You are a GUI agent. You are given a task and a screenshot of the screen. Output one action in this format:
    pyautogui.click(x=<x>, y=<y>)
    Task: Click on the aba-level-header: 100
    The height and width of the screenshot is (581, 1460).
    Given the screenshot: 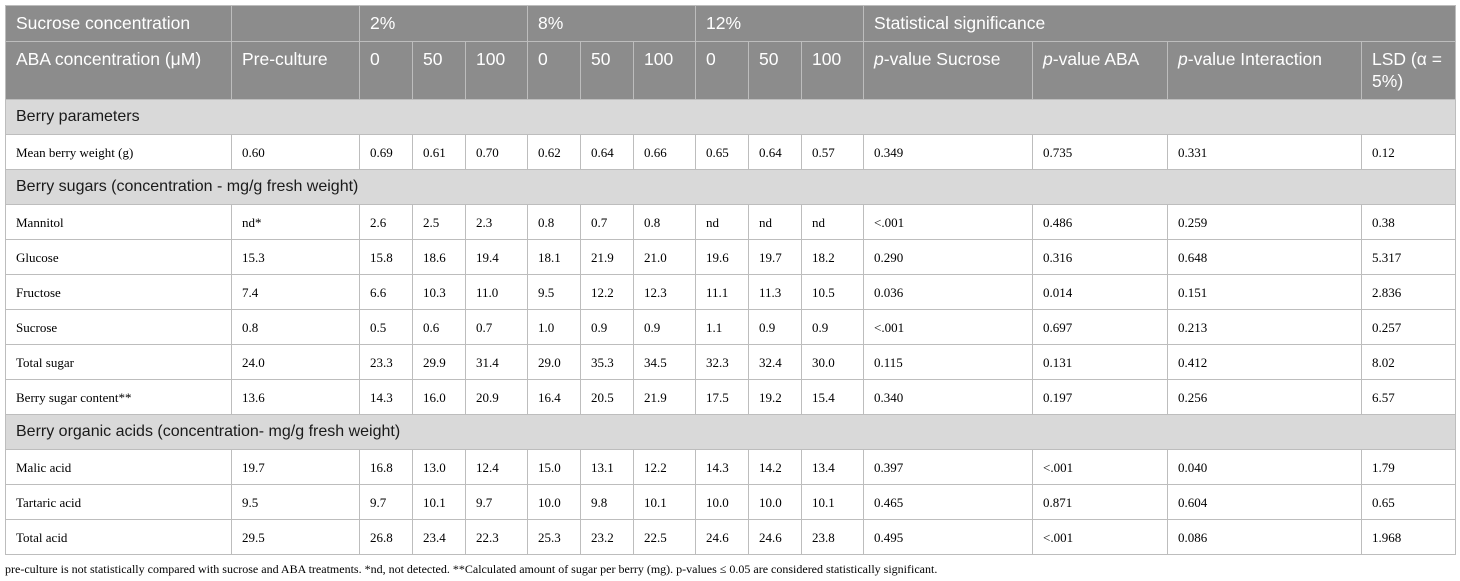 What is the action you would take?
    pyautogui.click(x=833, y=70)
    